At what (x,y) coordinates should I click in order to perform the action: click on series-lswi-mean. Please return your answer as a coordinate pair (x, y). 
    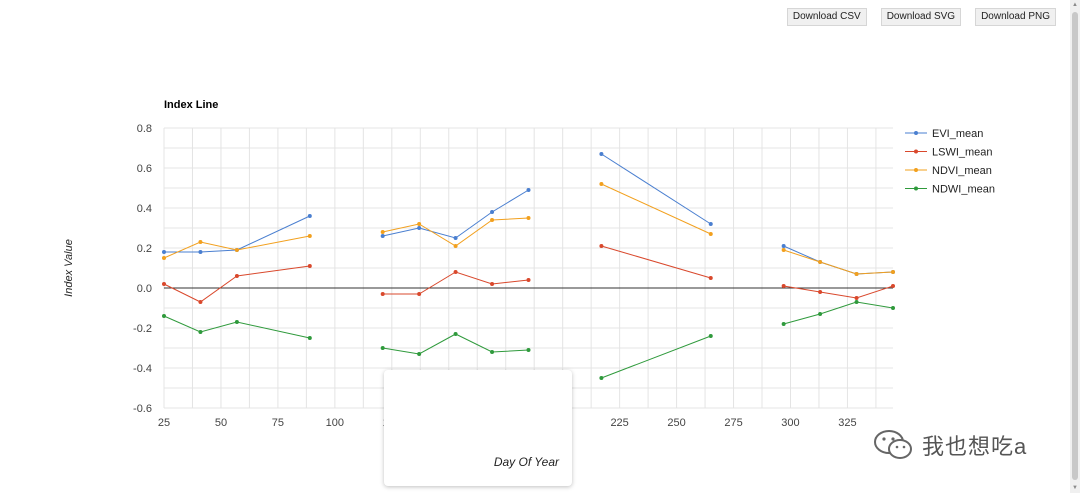
    Looking at the image, I should click on (528, 274).